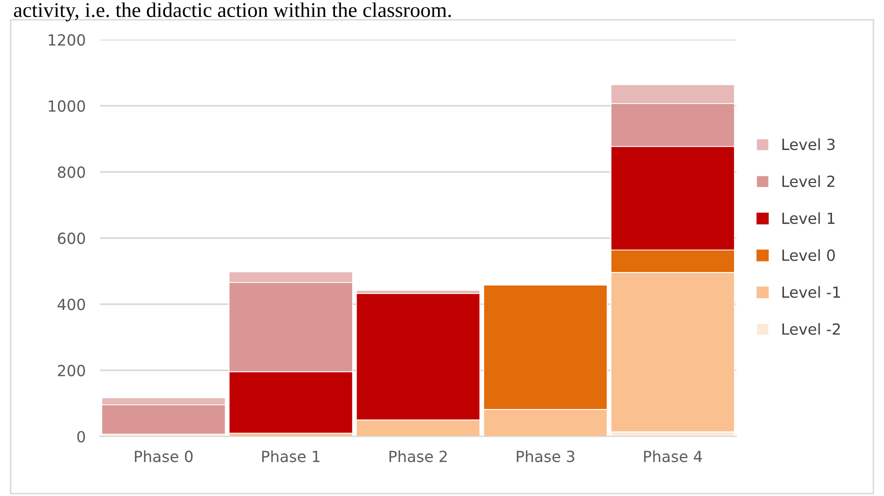 This screenshot has width=884, height=496. What do you see at coordinates (808, 255) in the screenshot?
I see `legend-label: Level 0` at bounding box center [808, 255].